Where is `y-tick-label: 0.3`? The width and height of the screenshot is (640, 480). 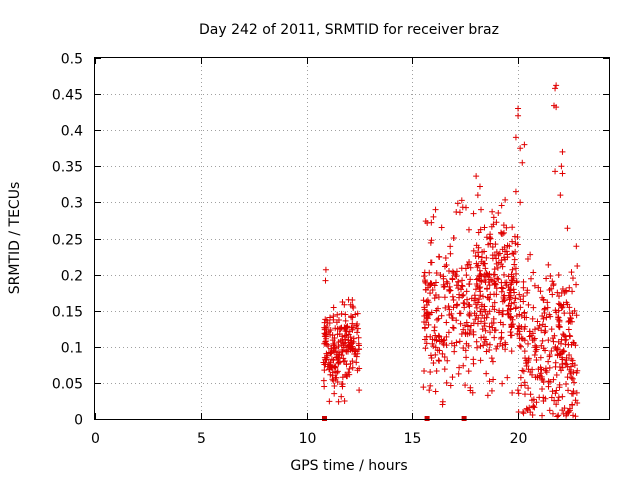
y-tick-label: 0.3 is located at coordinates (72, 204).